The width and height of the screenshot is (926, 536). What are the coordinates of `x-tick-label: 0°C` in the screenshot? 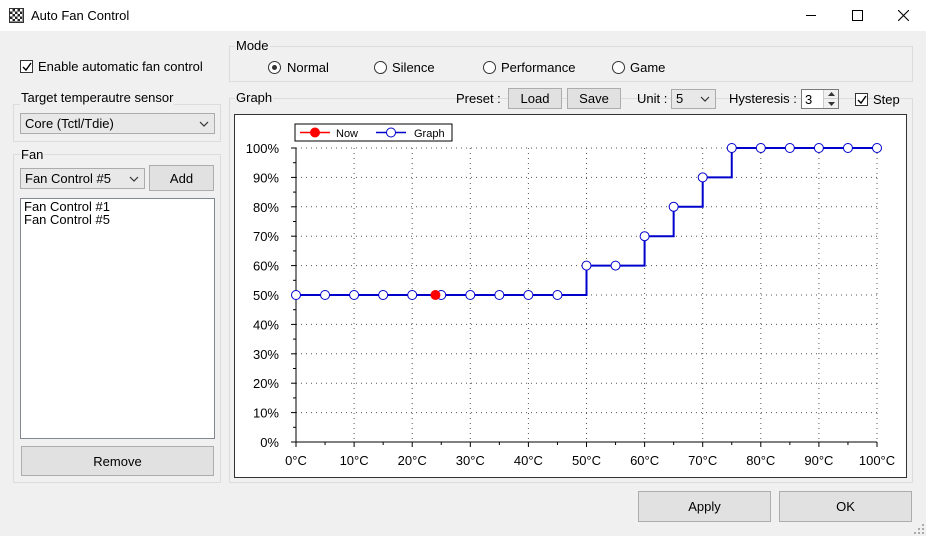 It's located at (296, 460).